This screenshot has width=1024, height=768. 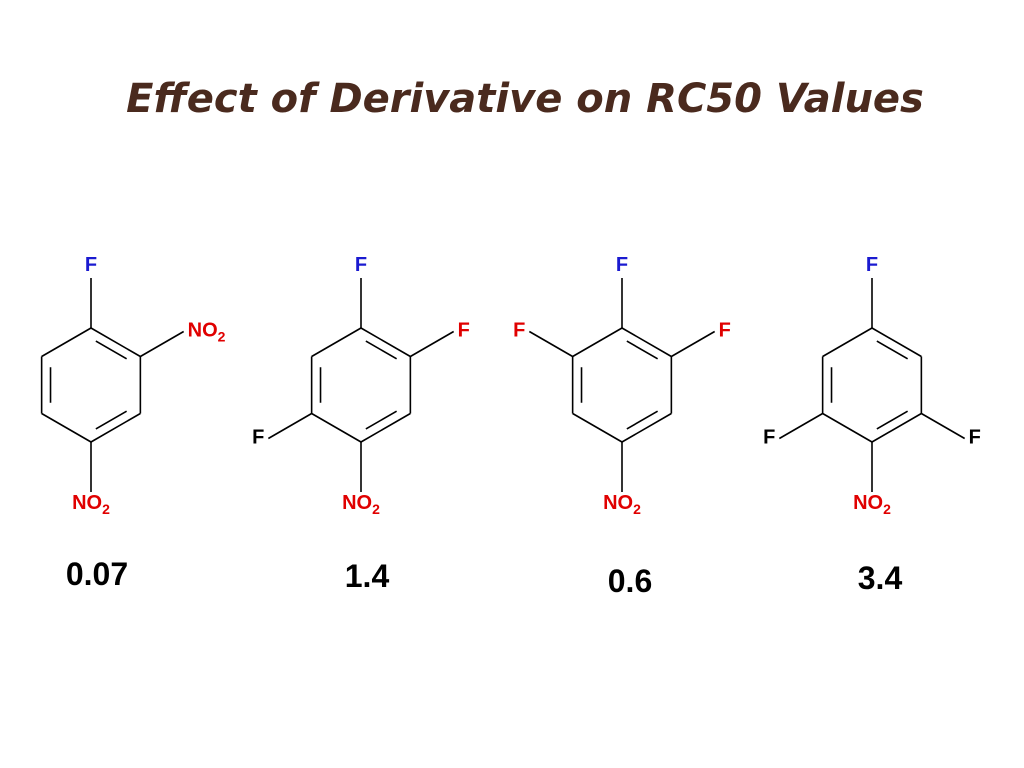 I want to click on rc50-value: 0.6, so click(x=630, y=581).